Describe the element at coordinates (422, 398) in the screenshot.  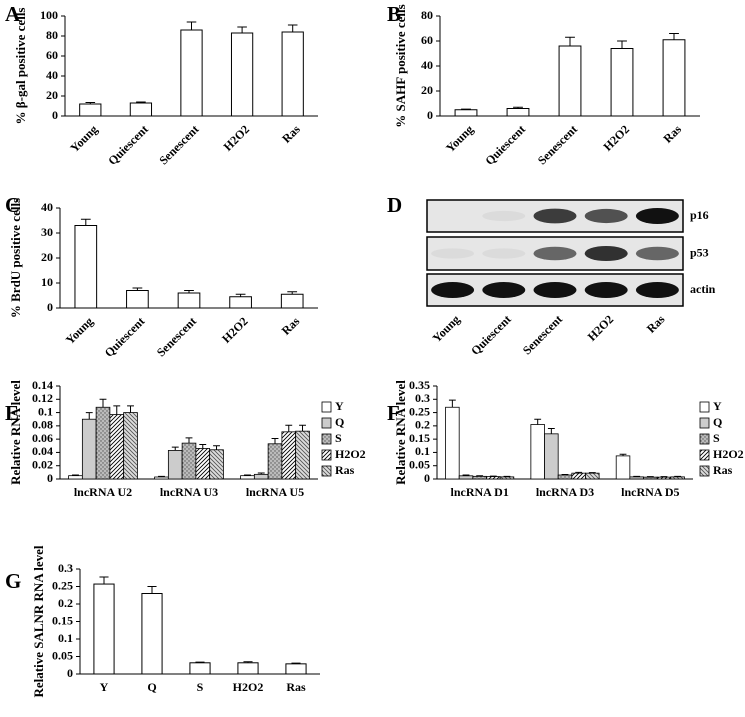
I see `y-tick-label: 0.3` at that location.